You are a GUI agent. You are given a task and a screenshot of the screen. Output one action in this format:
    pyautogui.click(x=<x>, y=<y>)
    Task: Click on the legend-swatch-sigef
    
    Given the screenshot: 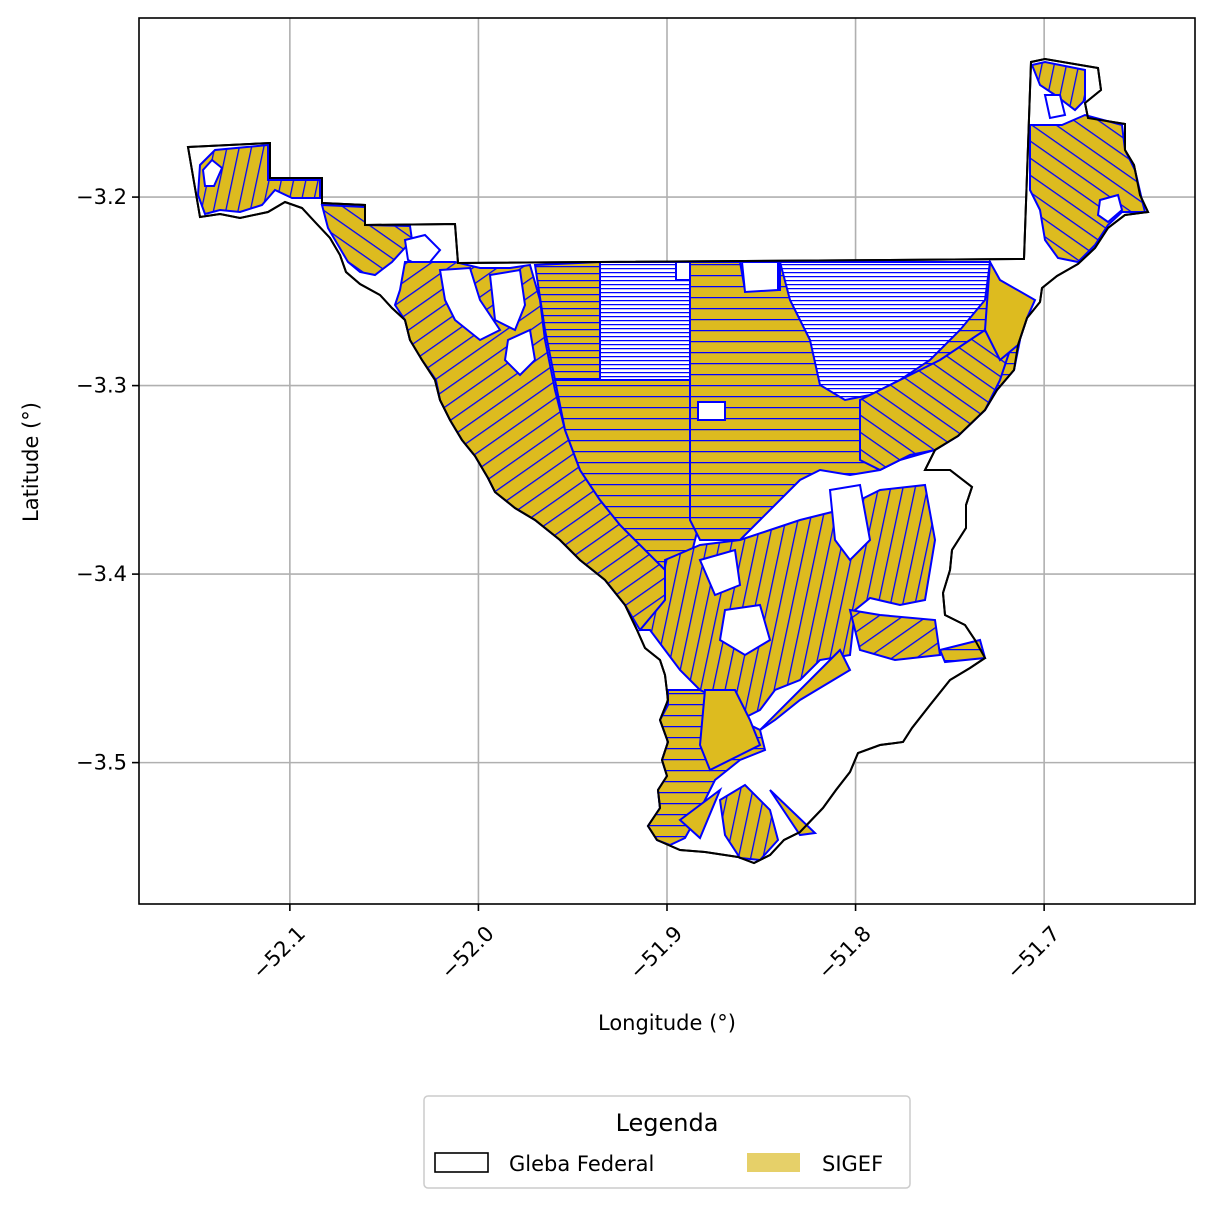 What is the action you would take?
    pyautogui.click(x=773, y=1162)
    